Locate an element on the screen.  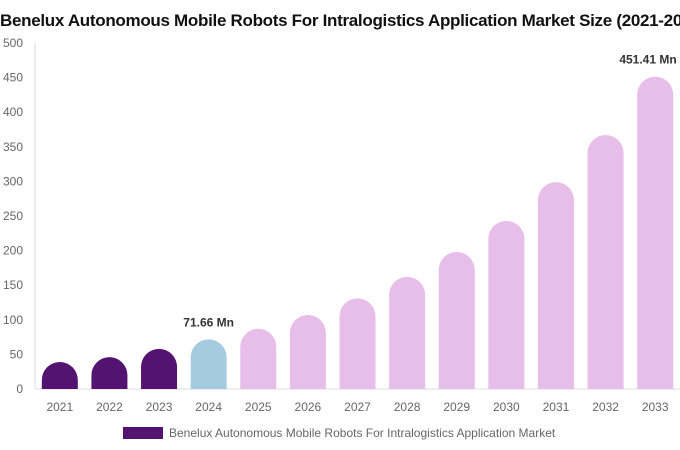
x-tick-label: 2031 is located at coordinates (556, 407).